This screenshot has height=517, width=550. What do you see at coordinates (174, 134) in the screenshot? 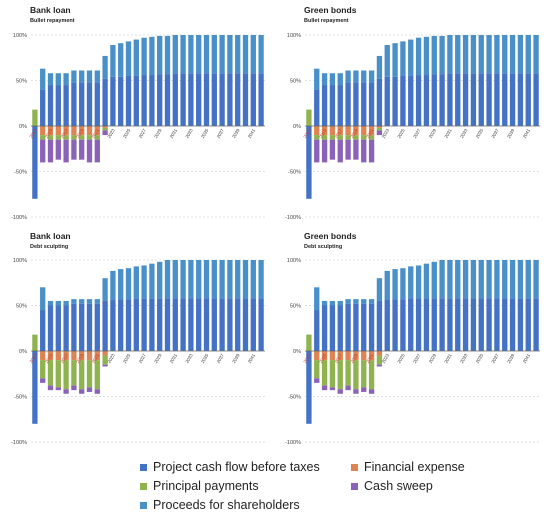
I see `x-tick-label: 2031` at bounding box center [174, 134].